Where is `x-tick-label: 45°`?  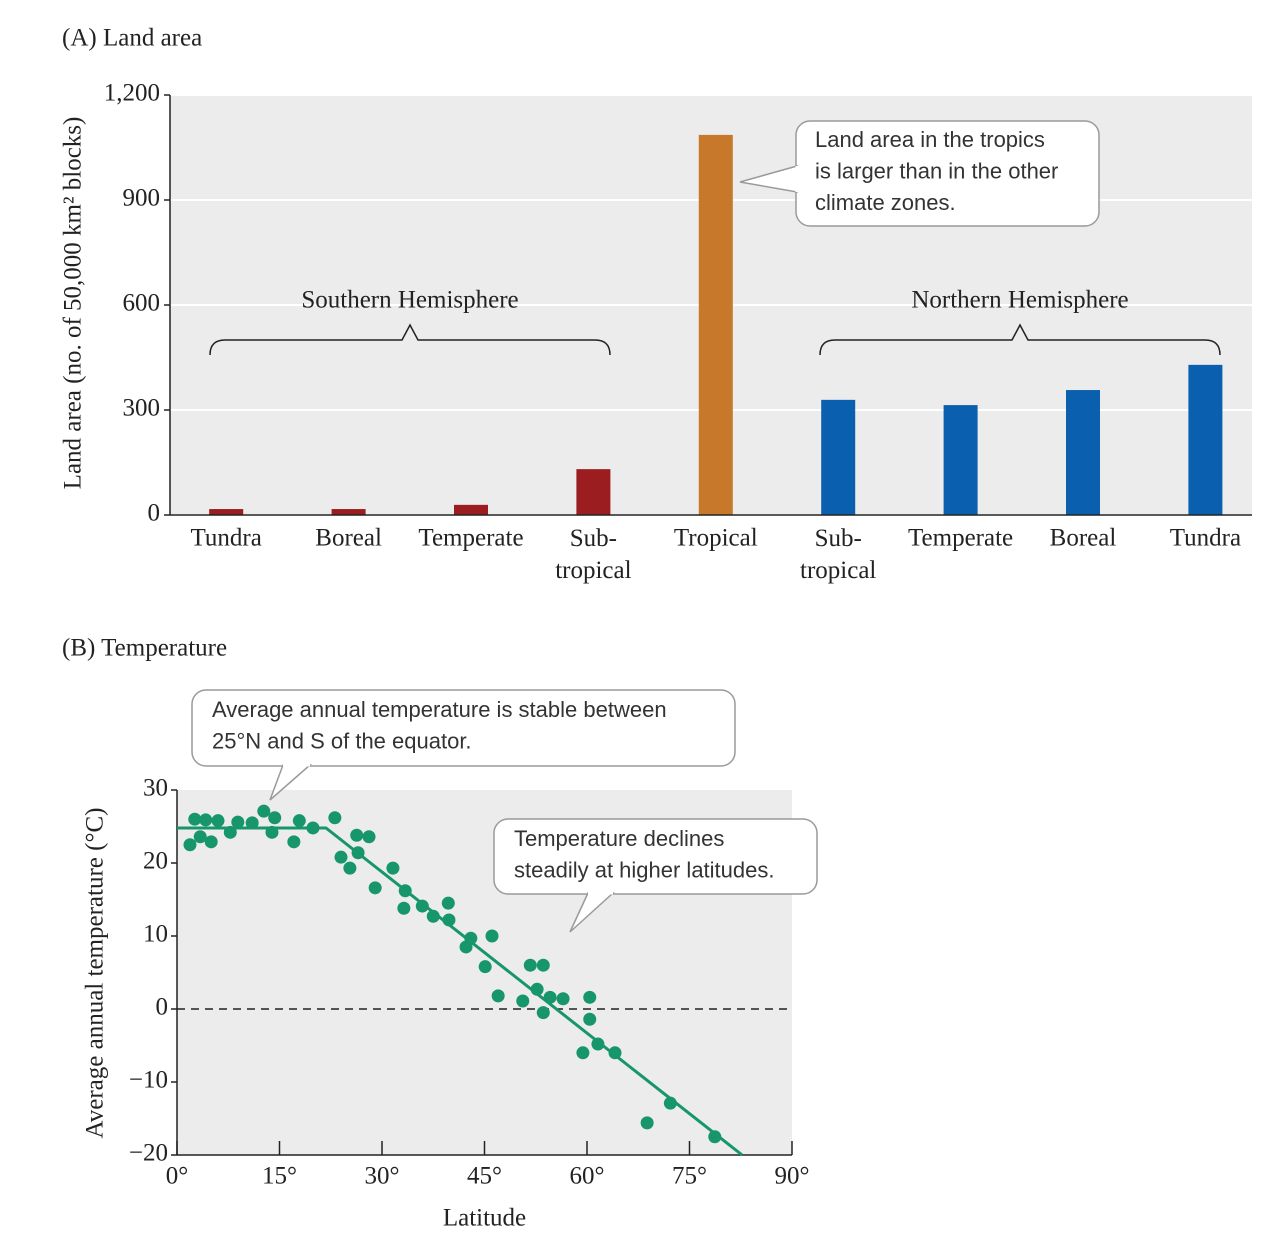
x-tick-label: 45° is located at coordinates (484, 1176).